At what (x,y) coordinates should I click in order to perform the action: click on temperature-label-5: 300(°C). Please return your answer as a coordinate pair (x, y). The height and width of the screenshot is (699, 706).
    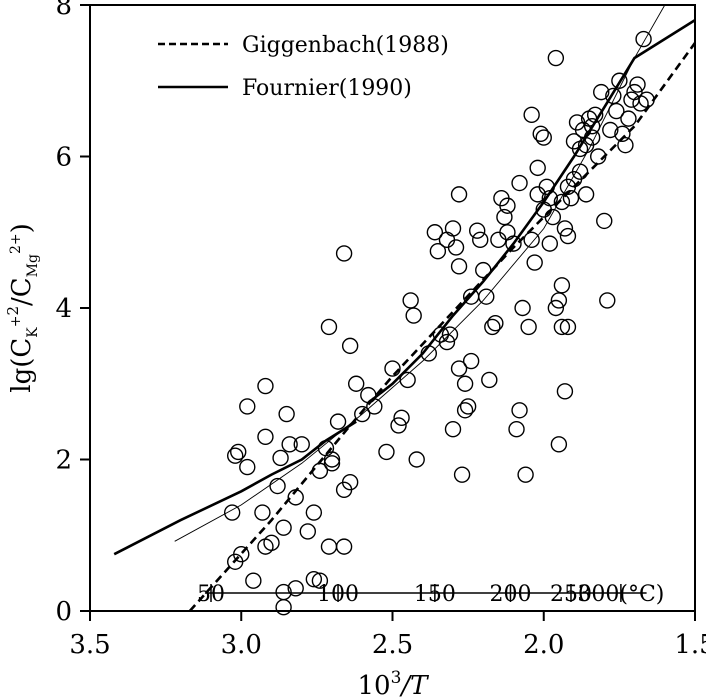
    Looking at the image, I should click on (620, 594).